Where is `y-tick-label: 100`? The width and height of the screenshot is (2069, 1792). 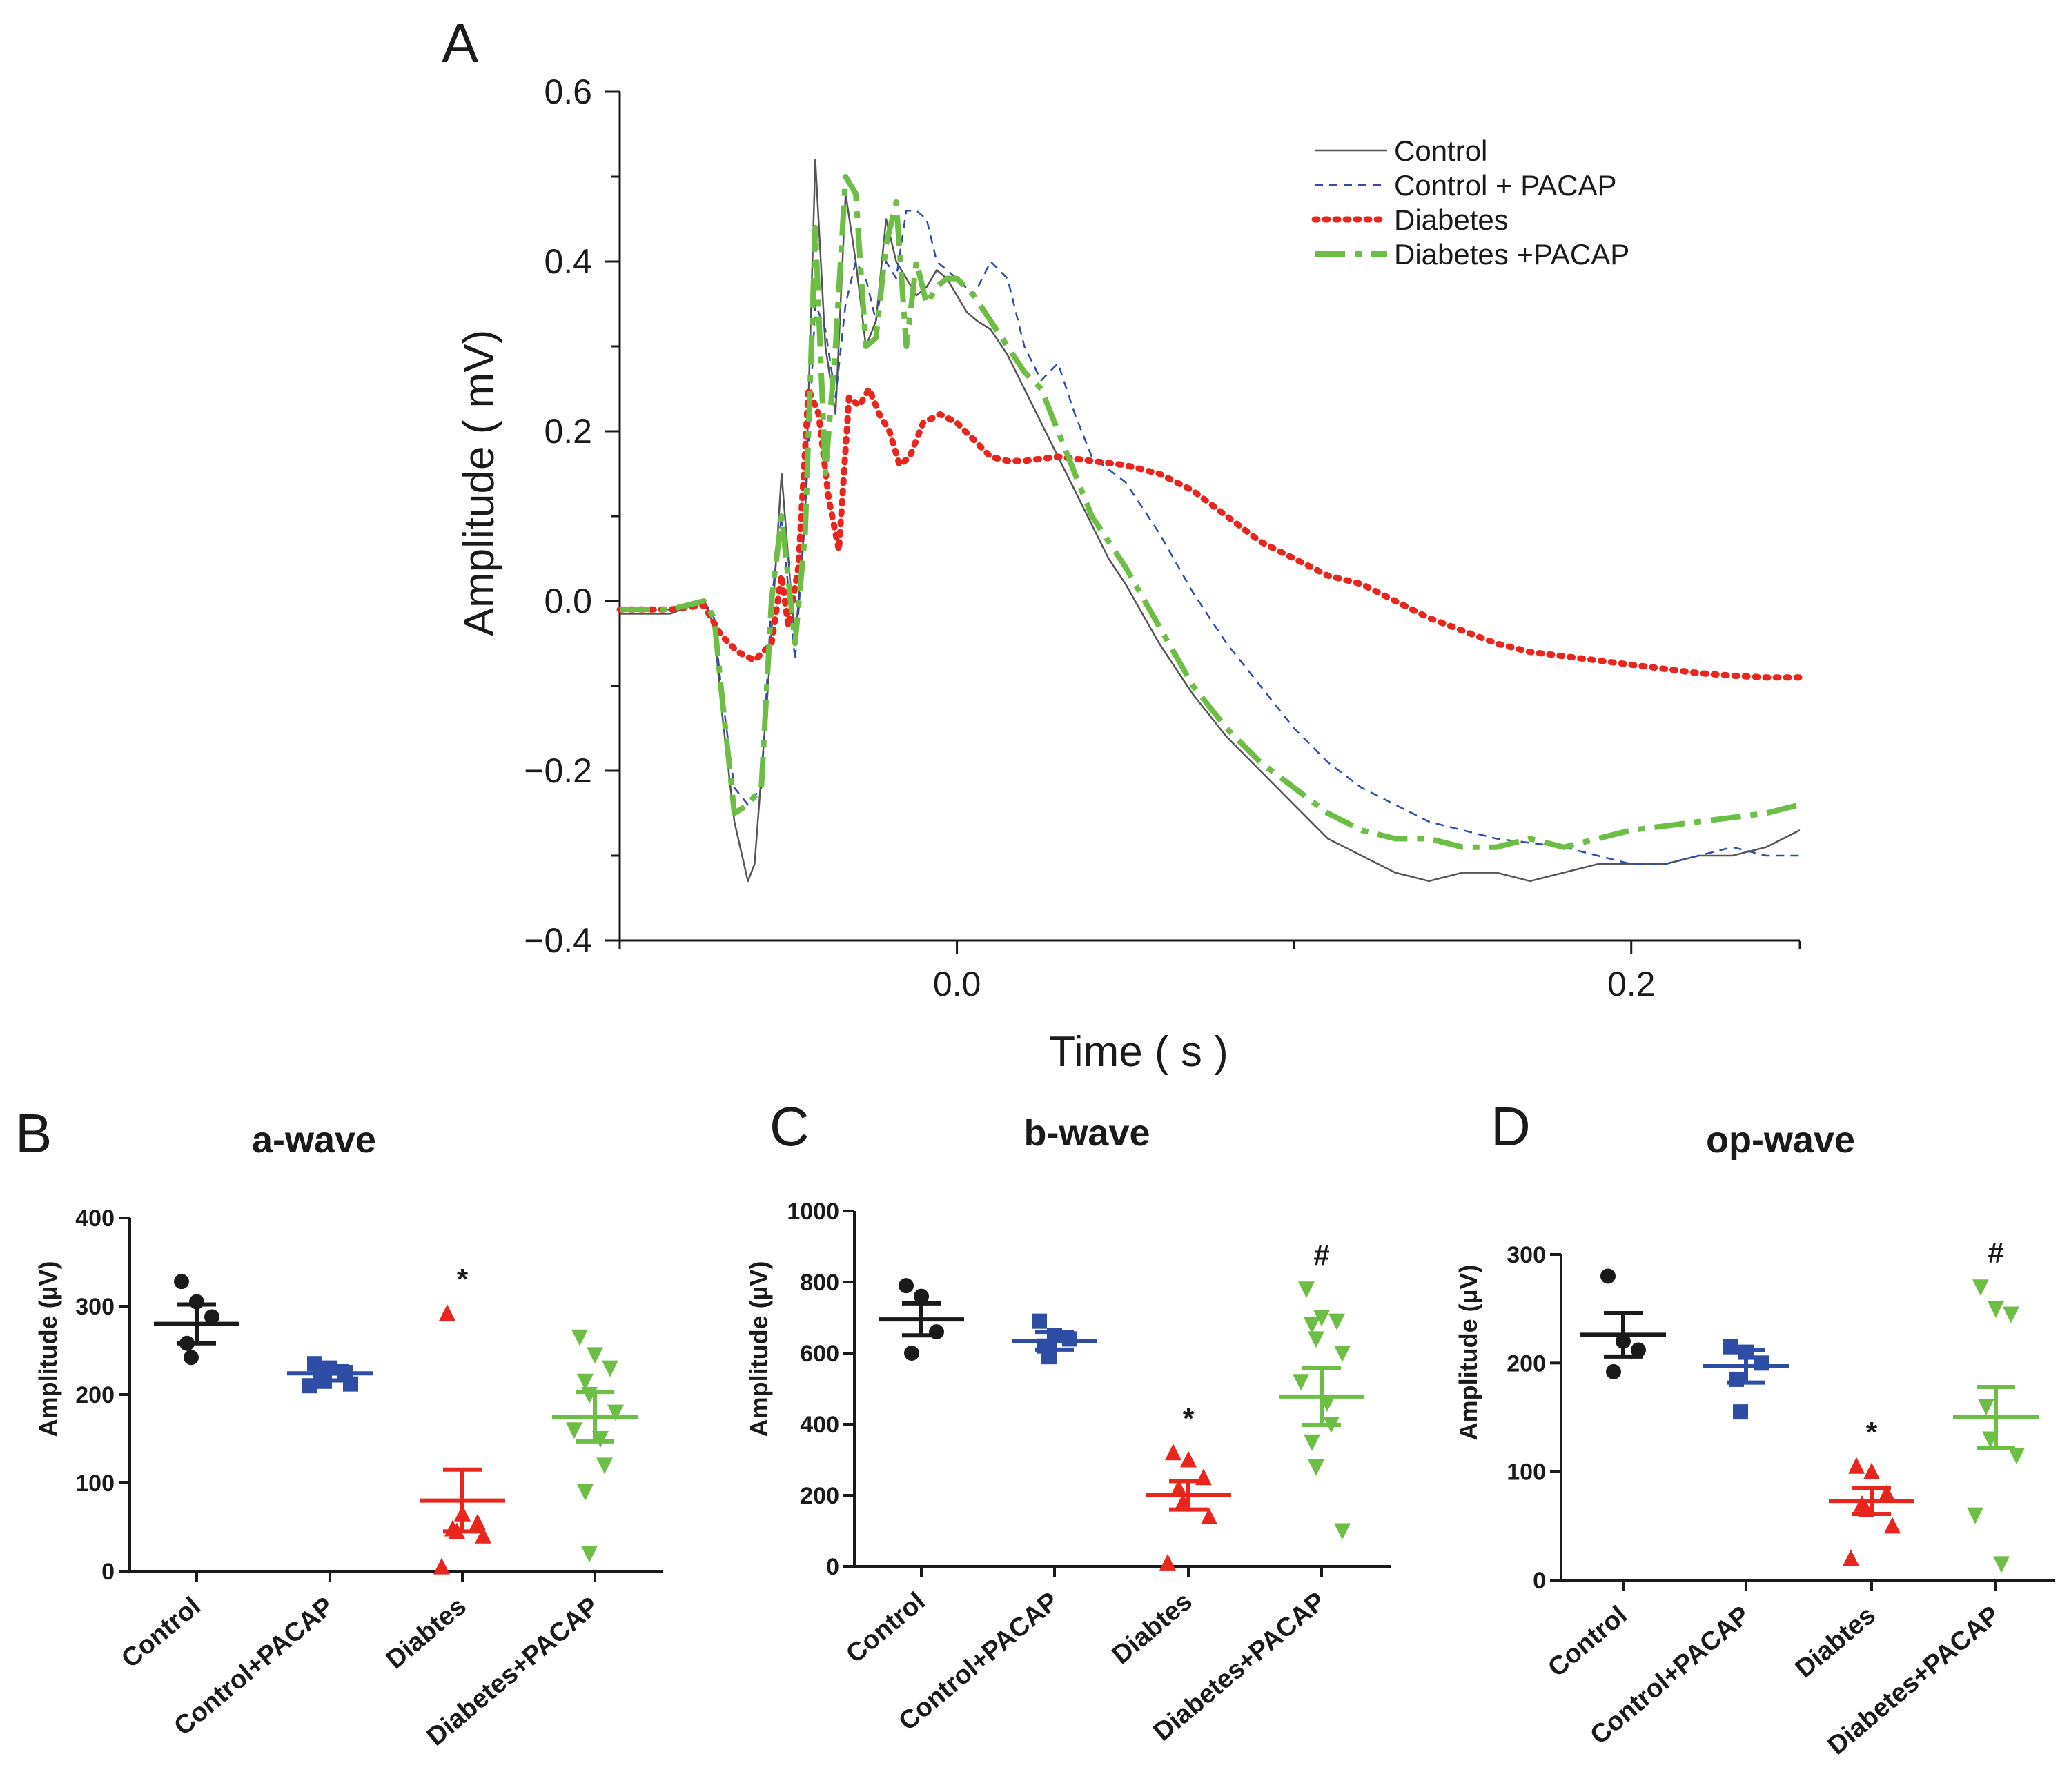 y-tick-label: 100 is located at coordinates (1526, 1472).